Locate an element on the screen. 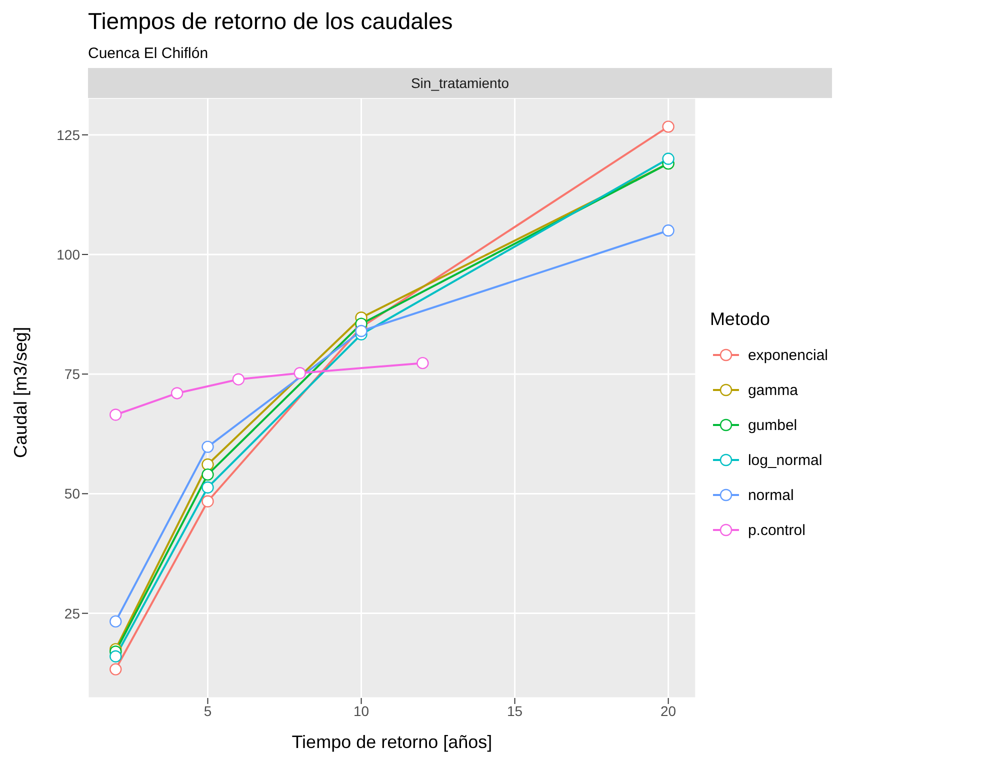 Image resolution: width=999 pixels, height=765 pixels. legend-title: Metodo is located at coordinates (740, 319).